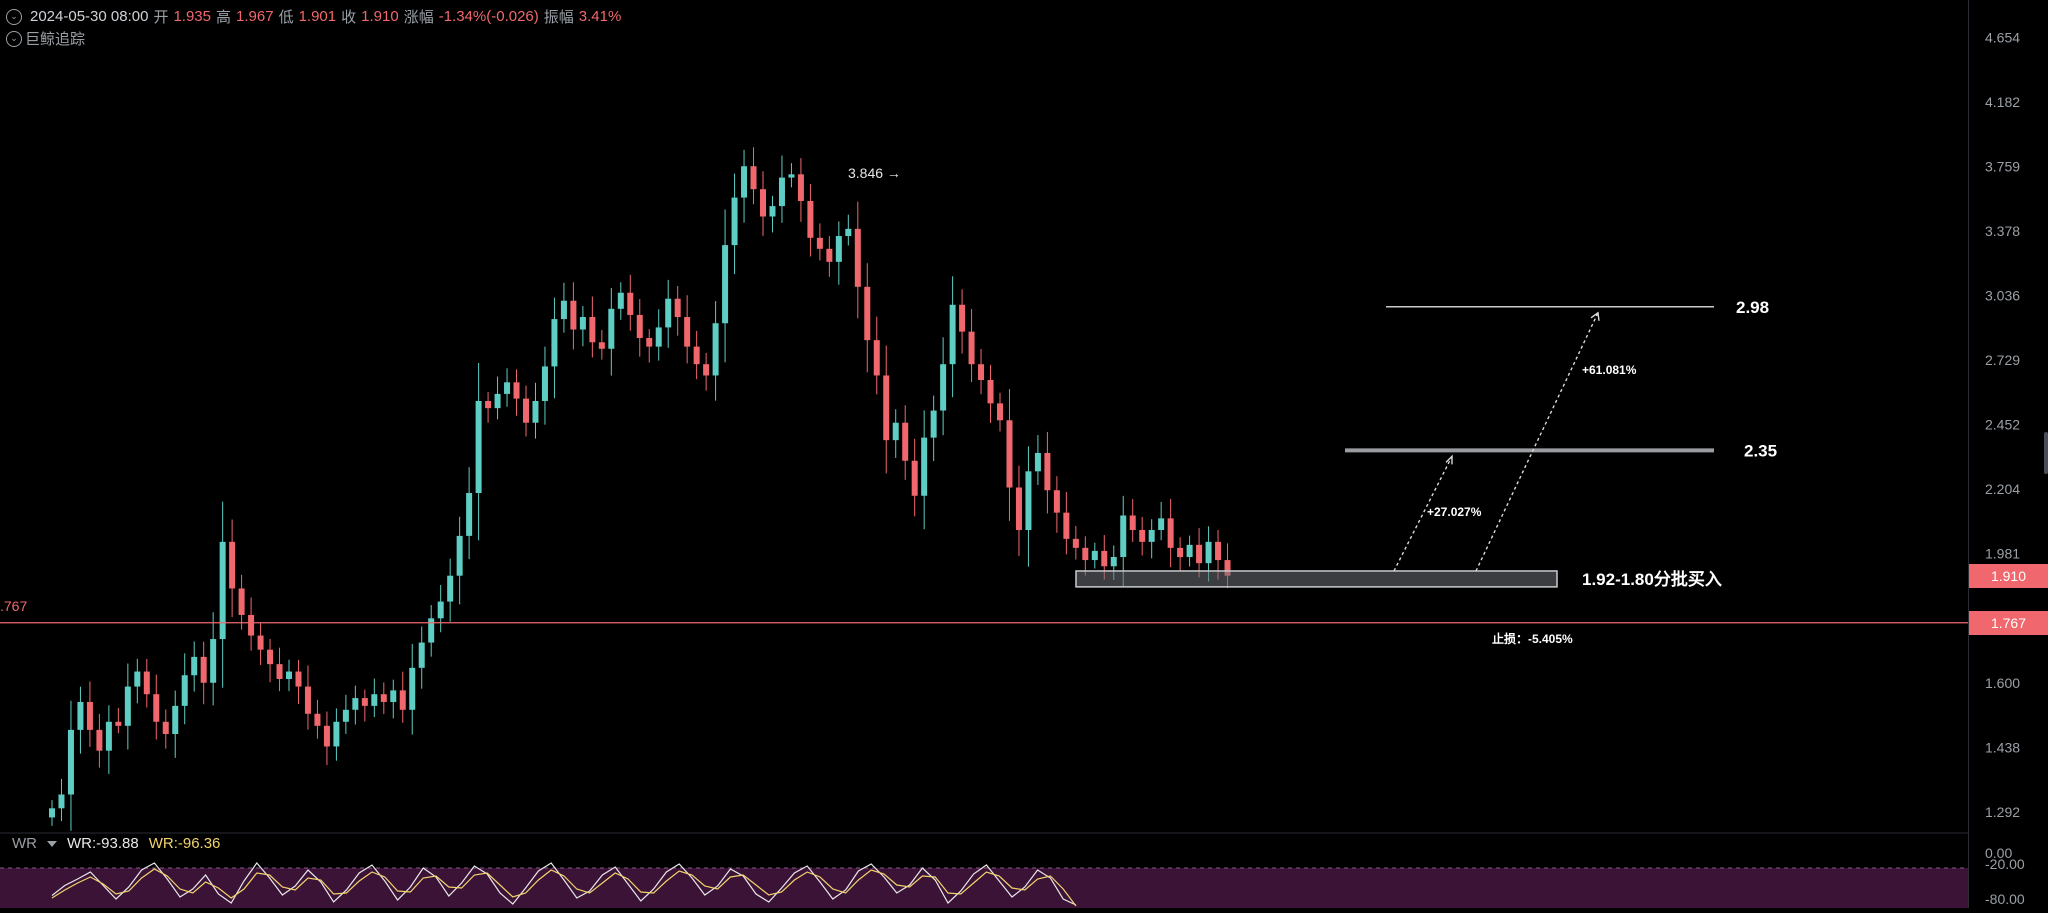  What do you see at coordinates (488, 16) in the screenshot?
I see `change-value: -1.34%(-0.026)` at bounding box center [488, 16].